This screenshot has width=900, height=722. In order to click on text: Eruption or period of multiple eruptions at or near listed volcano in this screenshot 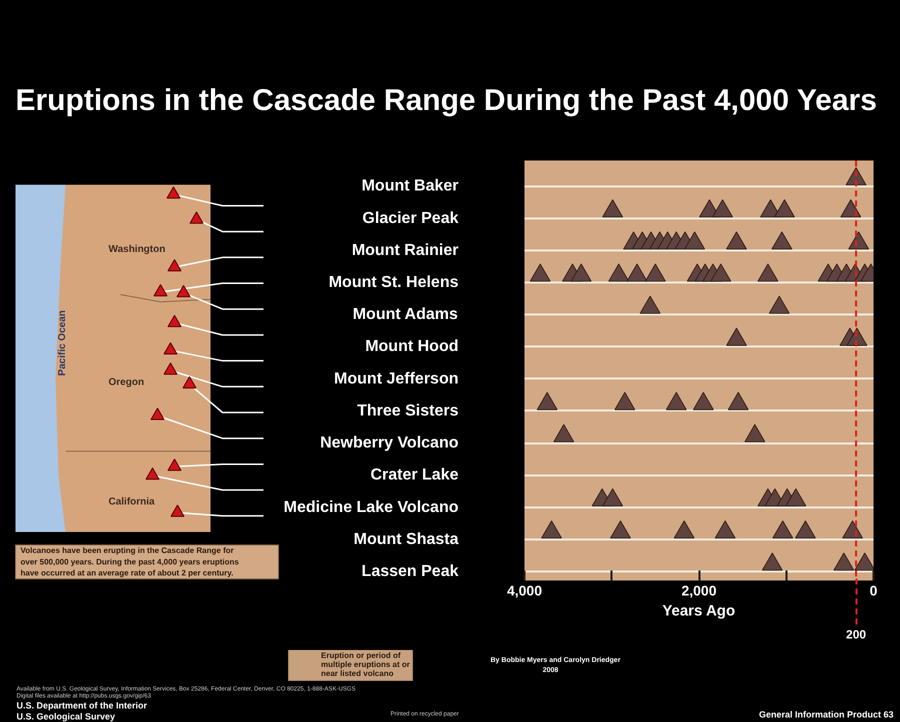, I will do `click(365, 664)`.